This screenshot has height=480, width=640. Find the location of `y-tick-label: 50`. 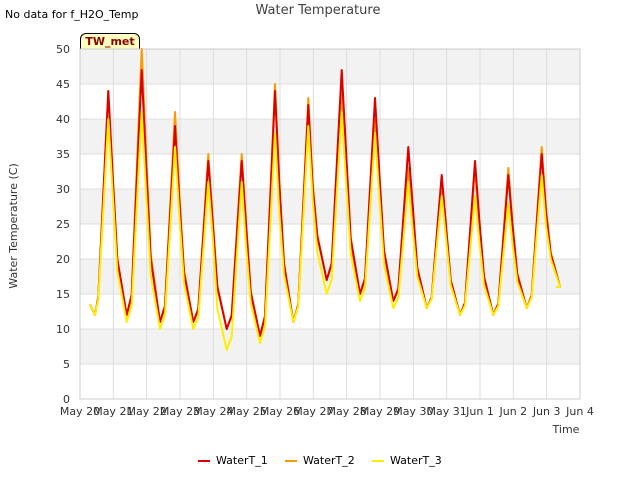

y-tick-label: 50 is located at coordinates (63, 49).